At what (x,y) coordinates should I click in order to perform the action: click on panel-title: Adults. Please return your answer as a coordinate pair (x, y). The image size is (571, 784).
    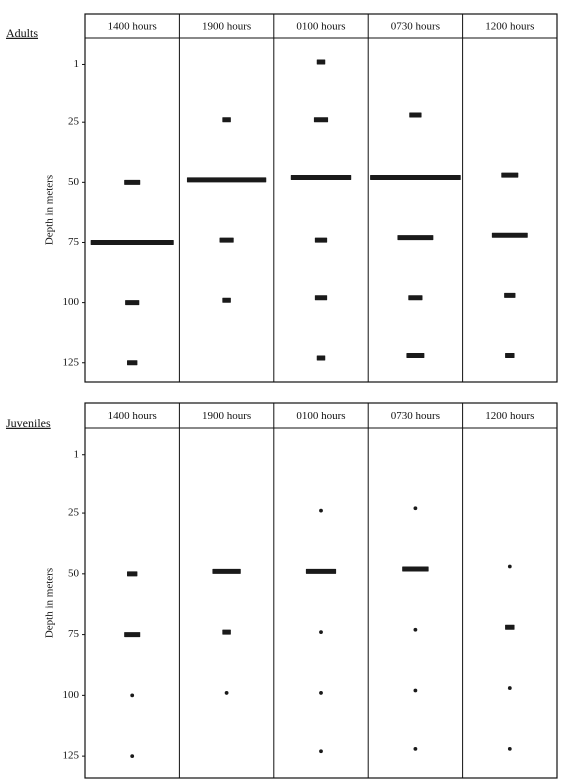
    Looking at the image, I should click on (22, 33).